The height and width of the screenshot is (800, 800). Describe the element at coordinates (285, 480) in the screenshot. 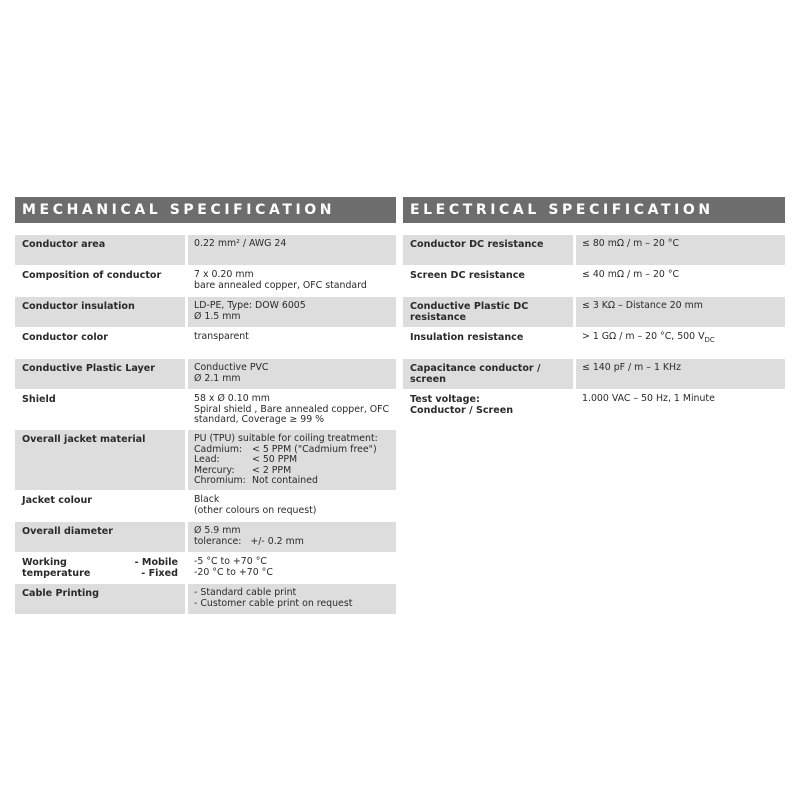

I see `pair-value: Not contained` at that location.